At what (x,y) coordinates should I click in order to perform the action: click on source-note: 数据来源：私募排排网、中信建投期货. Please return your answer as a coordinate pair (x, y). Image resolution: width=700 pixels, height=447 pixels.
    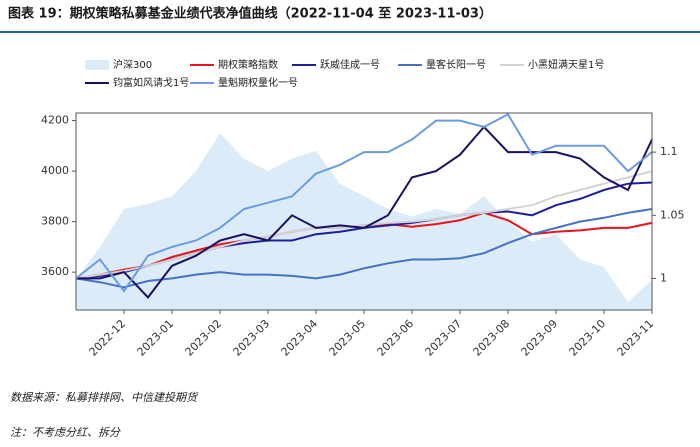
    Looking at the image, I should click on (104, 397).